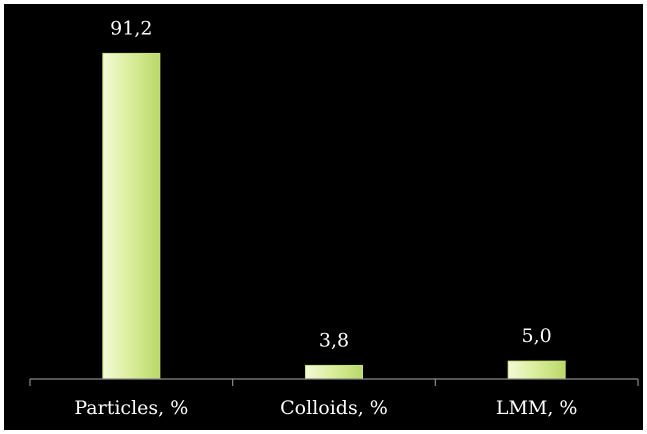  Describe the element at coordinates (334, 340) in the screenshot. I see `data-label: 3,8` at that location.